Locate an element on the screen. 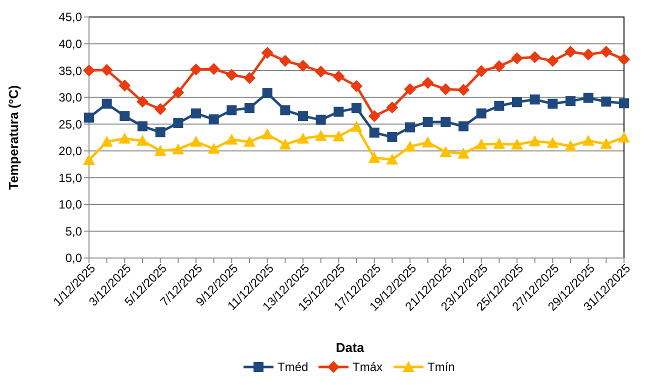 The image size is (670, 385). x-axis-title: Data is located at coordinates (350, 347).